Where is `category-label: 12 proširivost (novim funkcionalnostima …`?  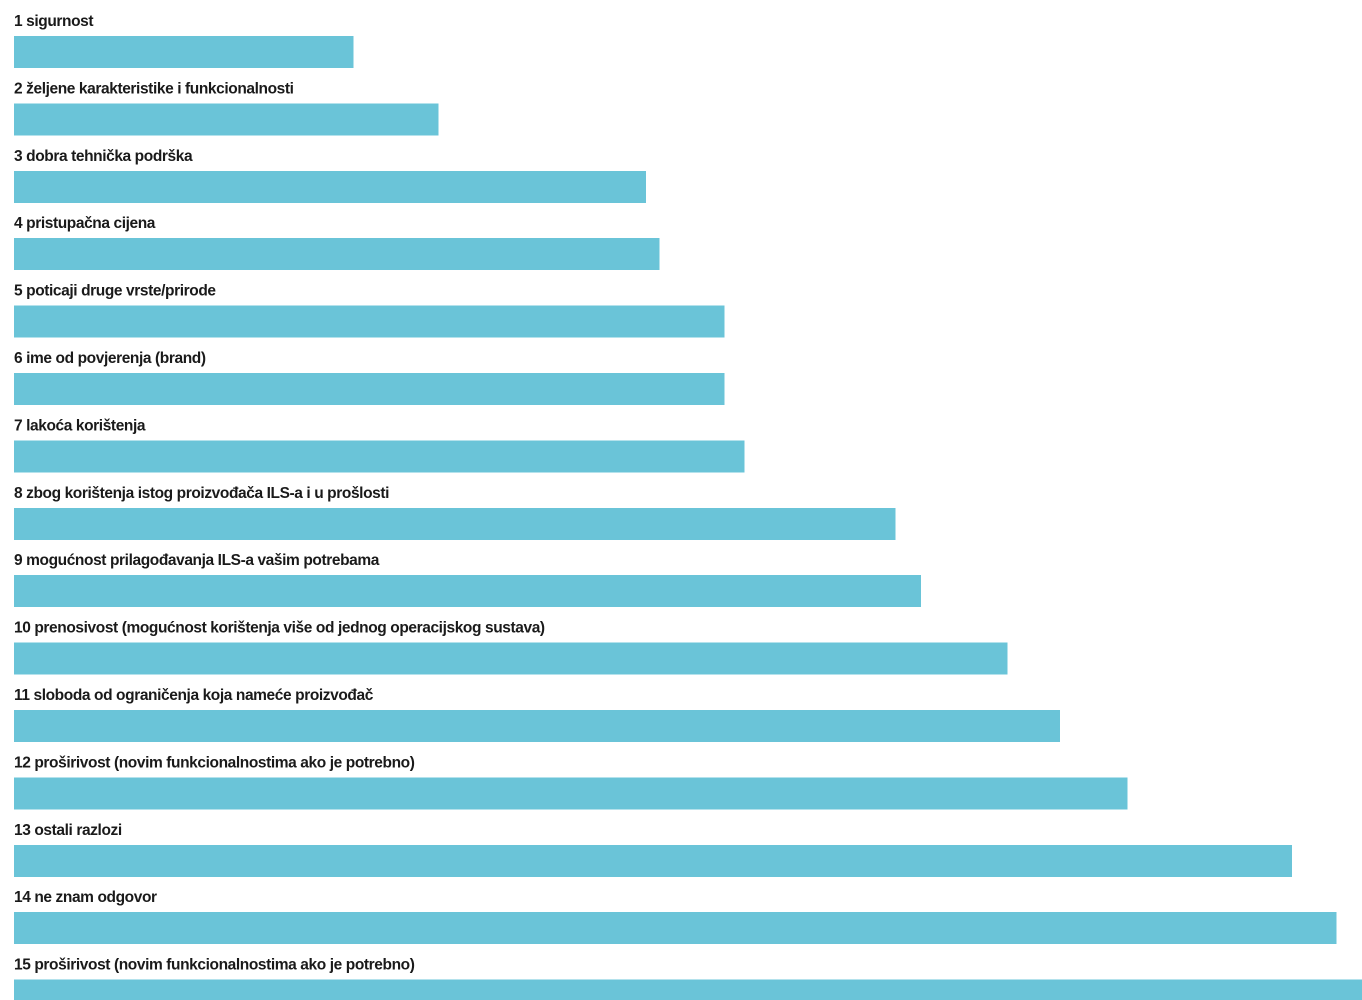 category-label: 12 proširivost (novim funkcionalnostima … is located at coordinates (214, 762).